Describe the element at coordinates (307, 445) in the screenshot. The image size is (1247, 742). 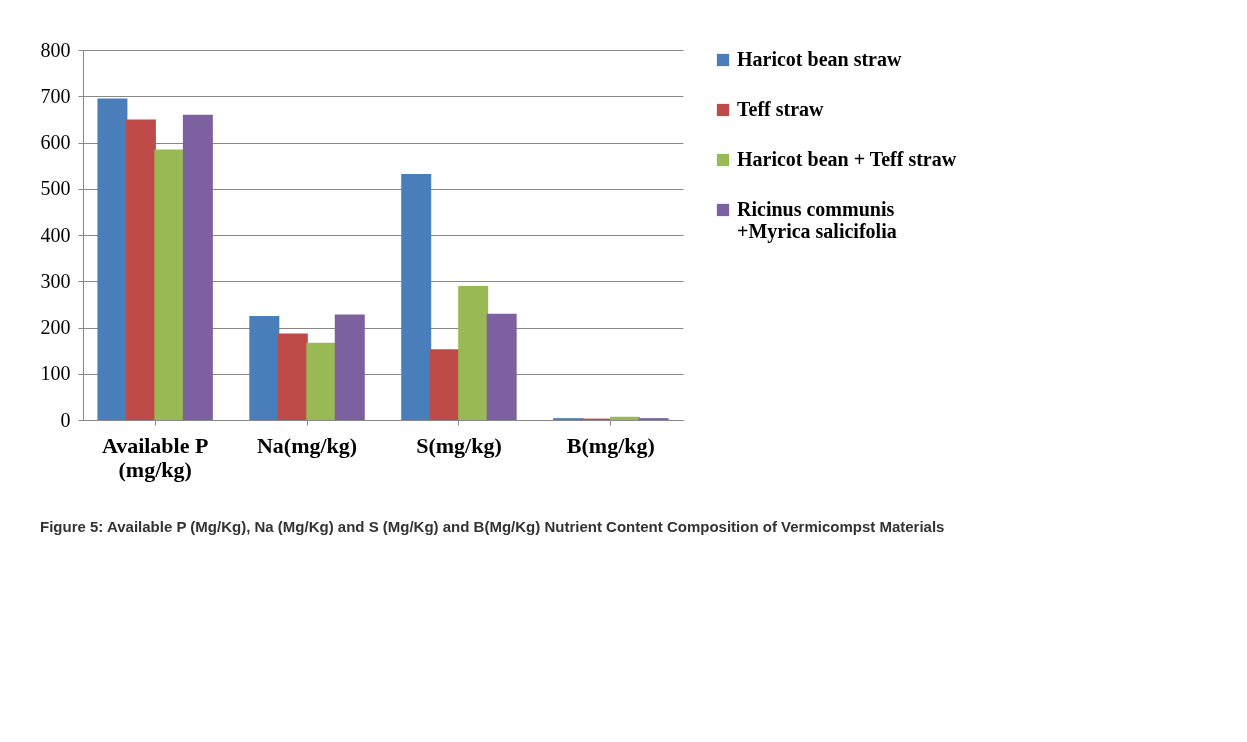
I see `x-tick-label: Na(mg/kg)` at that location.